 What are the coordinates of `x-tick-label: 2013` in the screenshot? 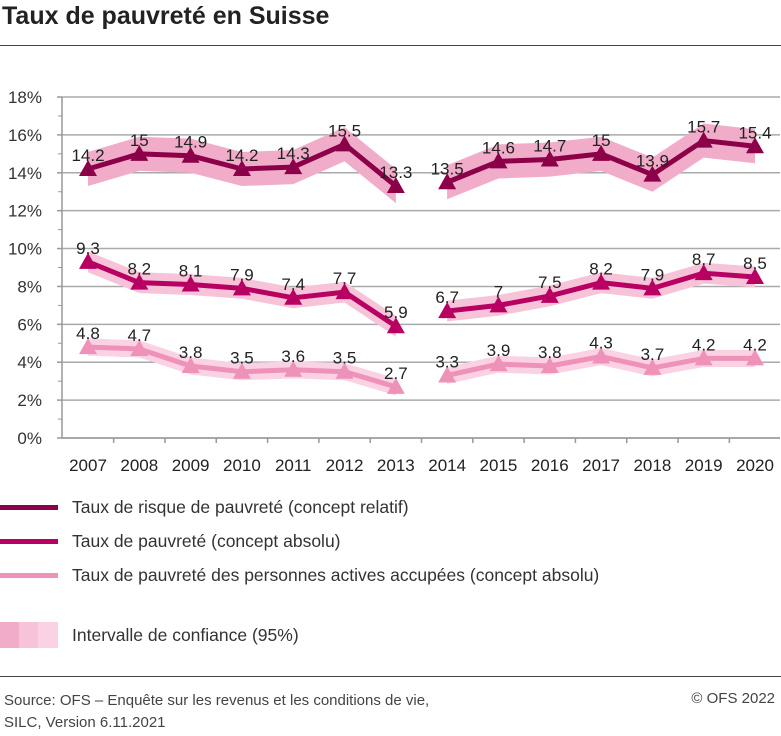 It's located at (396, 465).